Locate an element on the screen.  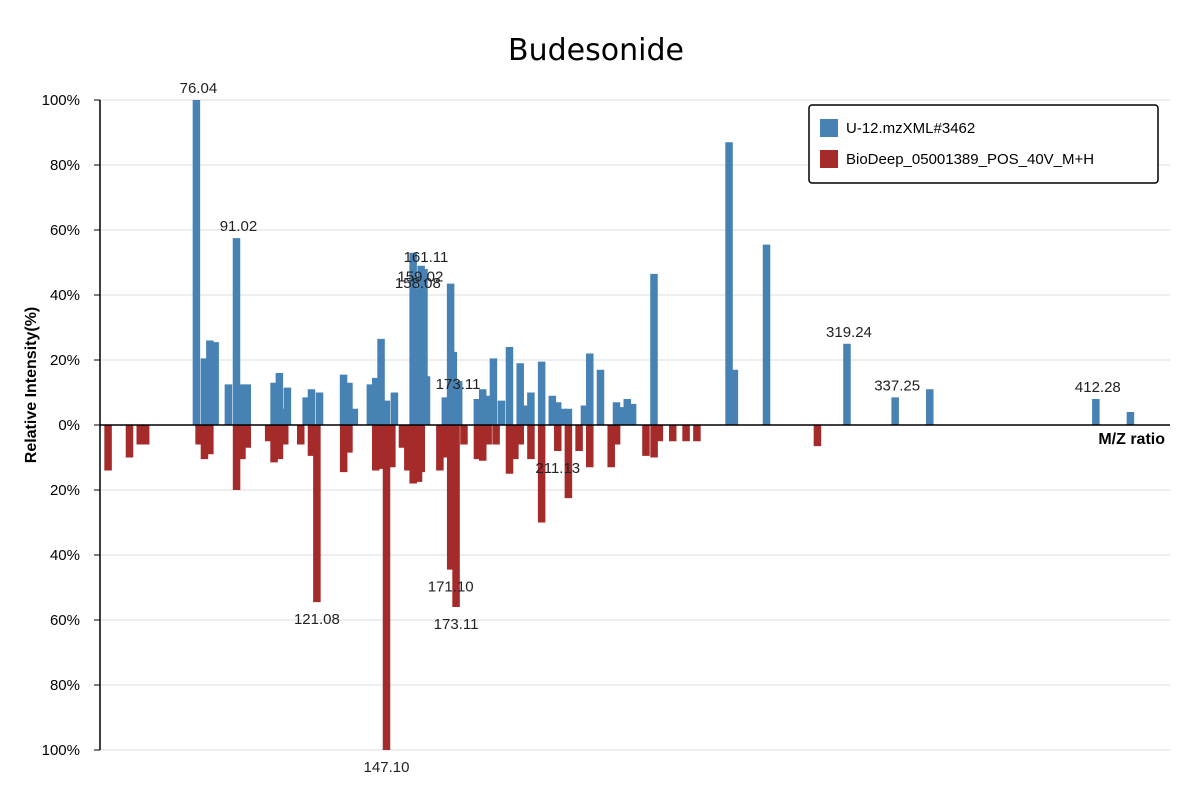
peak-label-bottom: 173.11 is located at coordinates (456, 624).